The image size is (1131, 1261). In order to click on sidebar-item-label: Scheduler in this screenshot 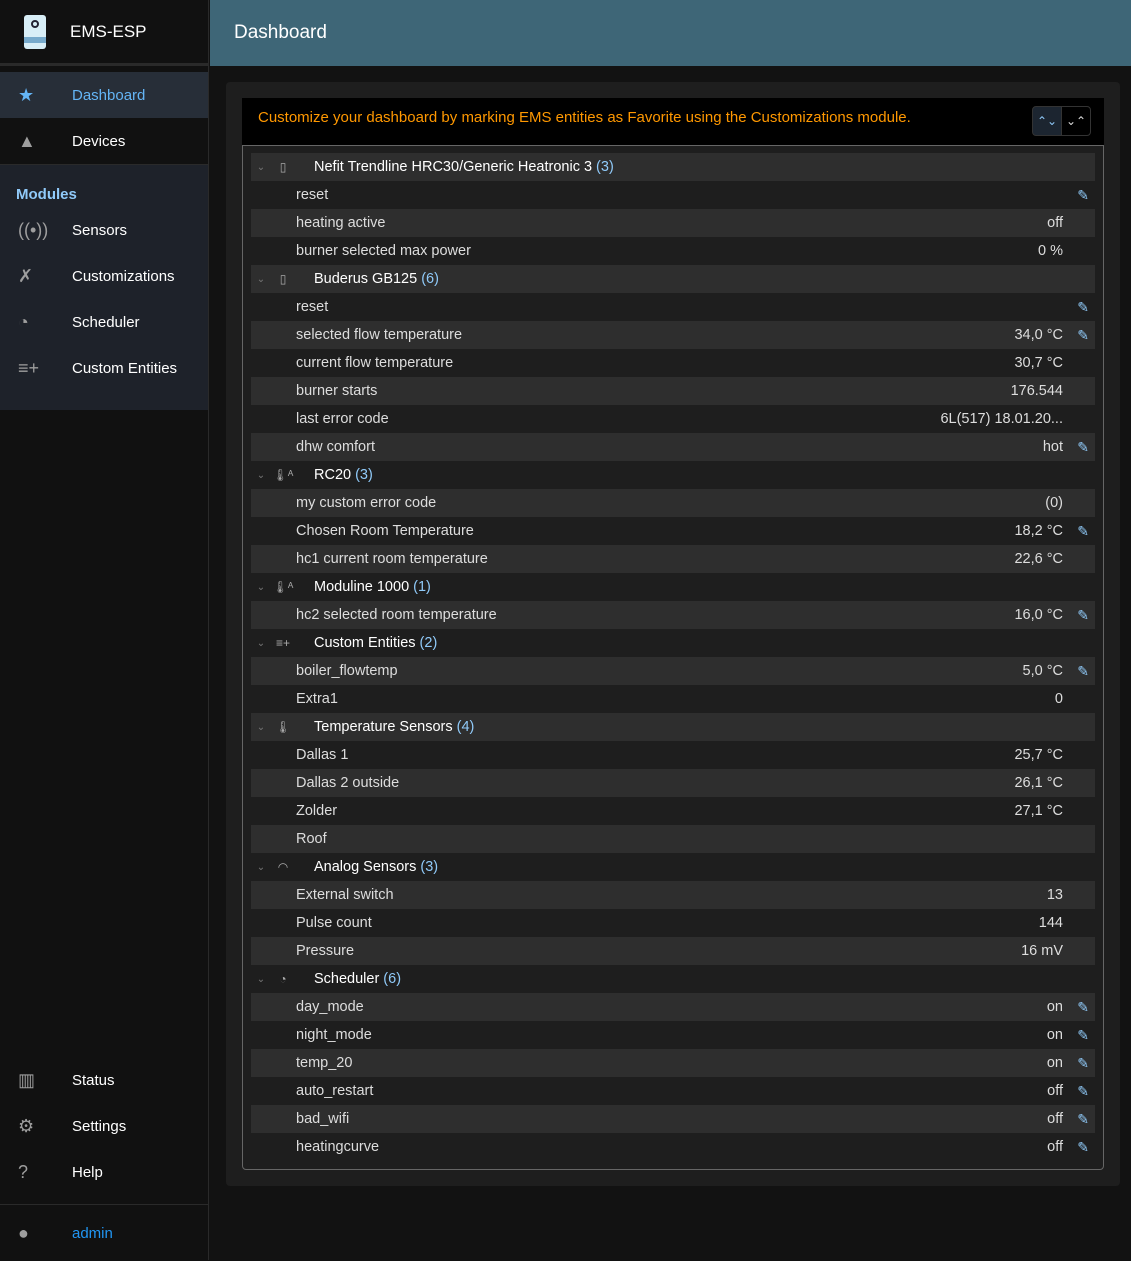, I will do `click(106, 322)`.